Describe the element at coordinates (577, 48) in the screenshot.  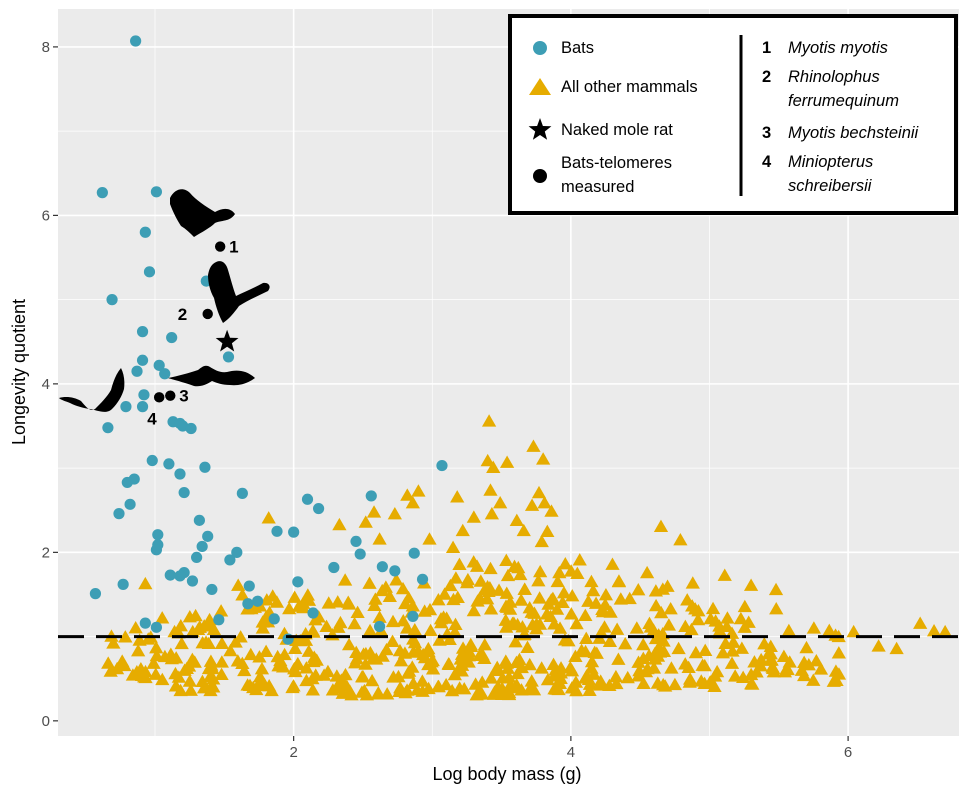
I see `legend-bats-label: Bats` at that location.